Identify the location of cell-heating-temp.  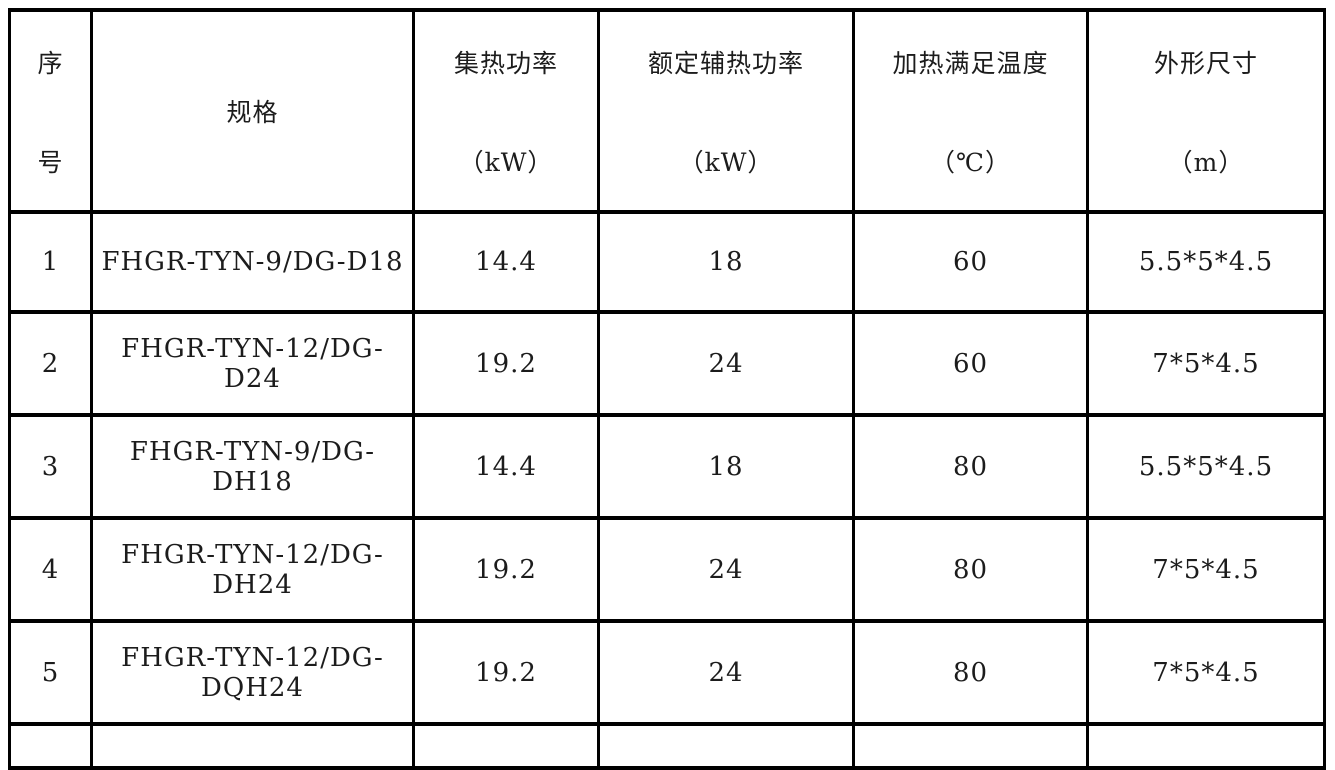
(970, 746).